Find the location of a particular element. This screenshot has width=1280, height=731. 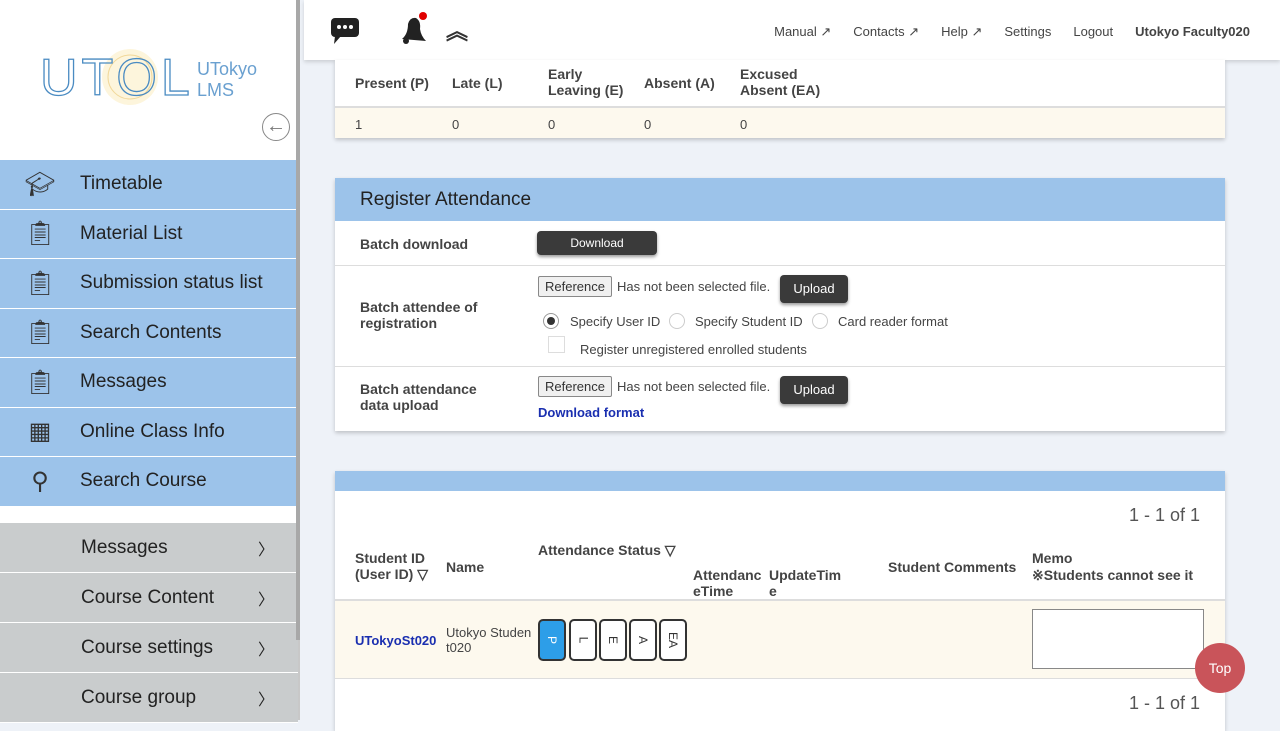

utol-logo: UTOL UTokyo LMS is located at coordinates (148, 76).